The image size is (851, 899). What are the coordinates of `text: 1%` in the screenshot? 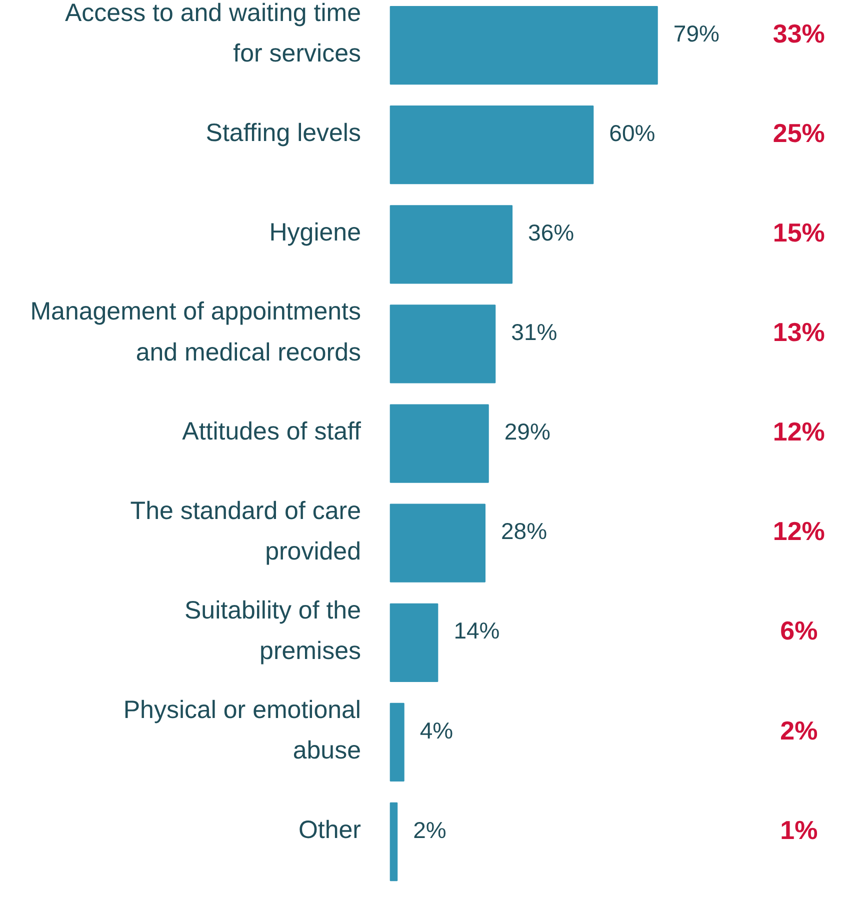 It's located at (799, 829).